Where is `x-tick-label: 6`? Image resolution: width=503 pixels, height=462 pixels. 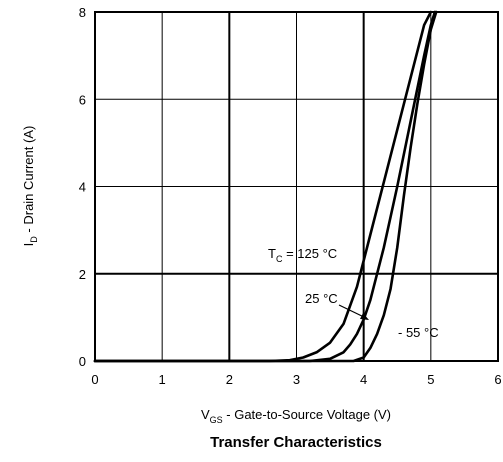 x-tick-label: 6 is located at coordinates (497, 379).